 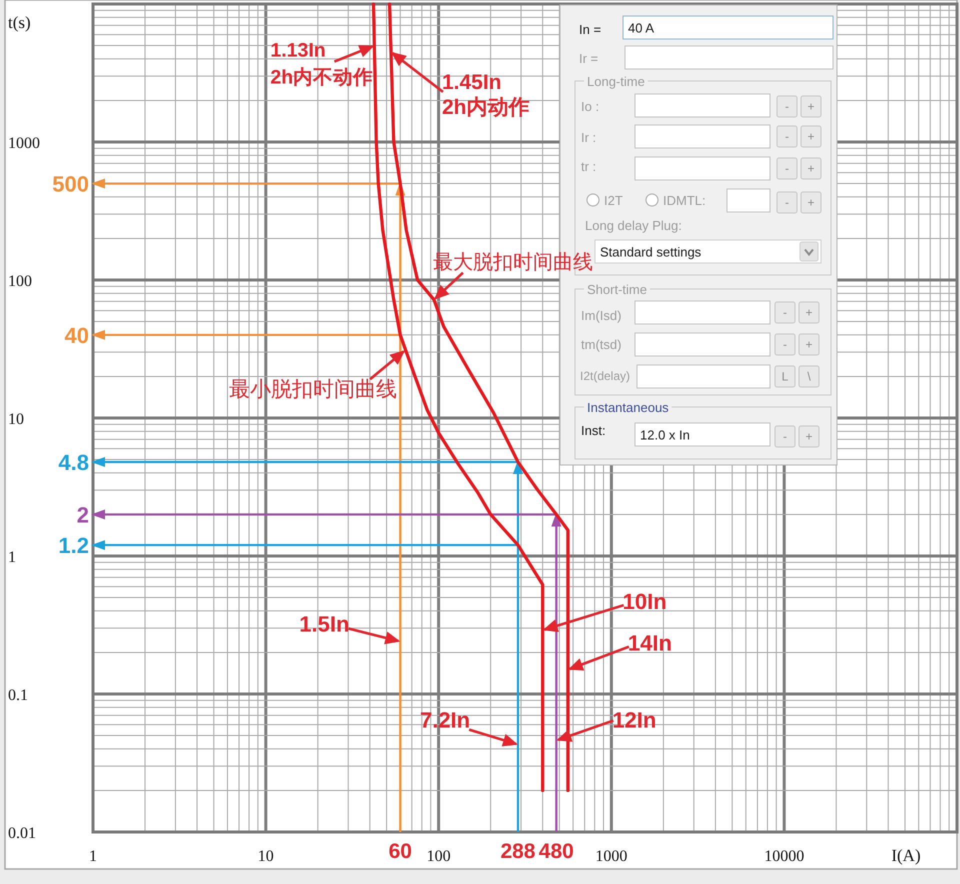 I want to click on annotation: 1.5In, so click(x=324, y=624).